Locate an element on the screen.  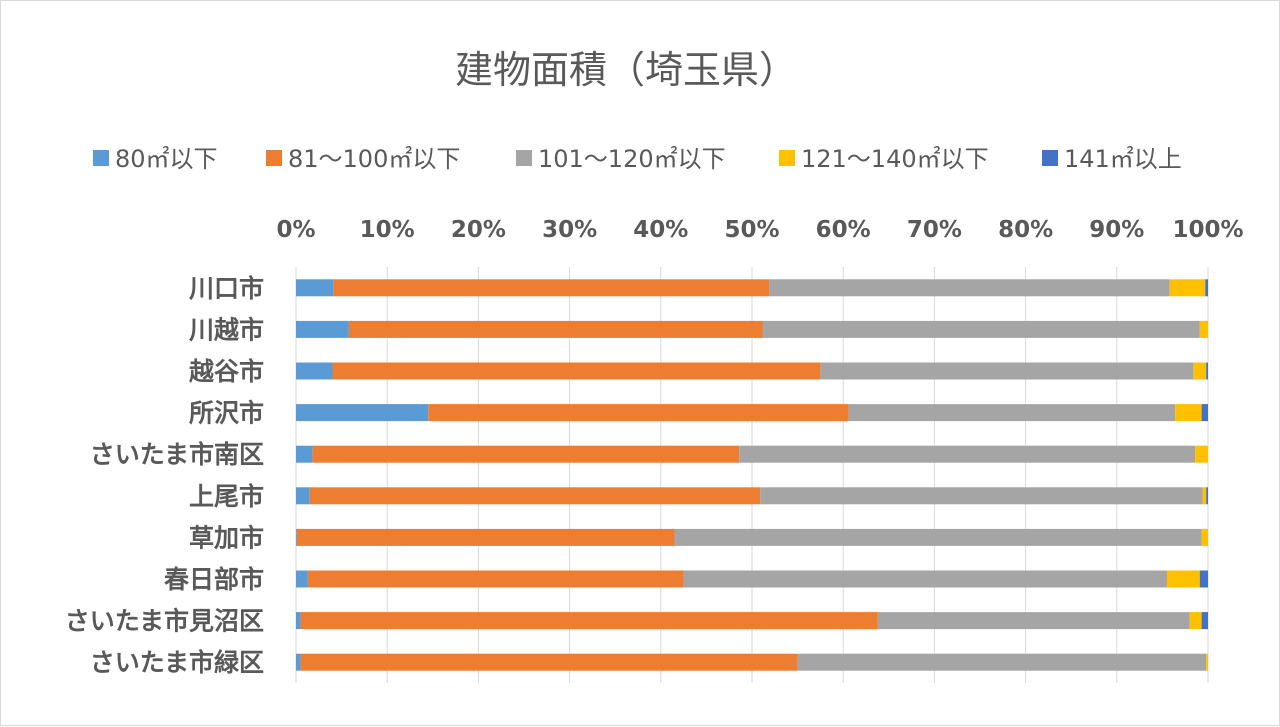
category-label: 草加市 is located at coordinates (226, 537).